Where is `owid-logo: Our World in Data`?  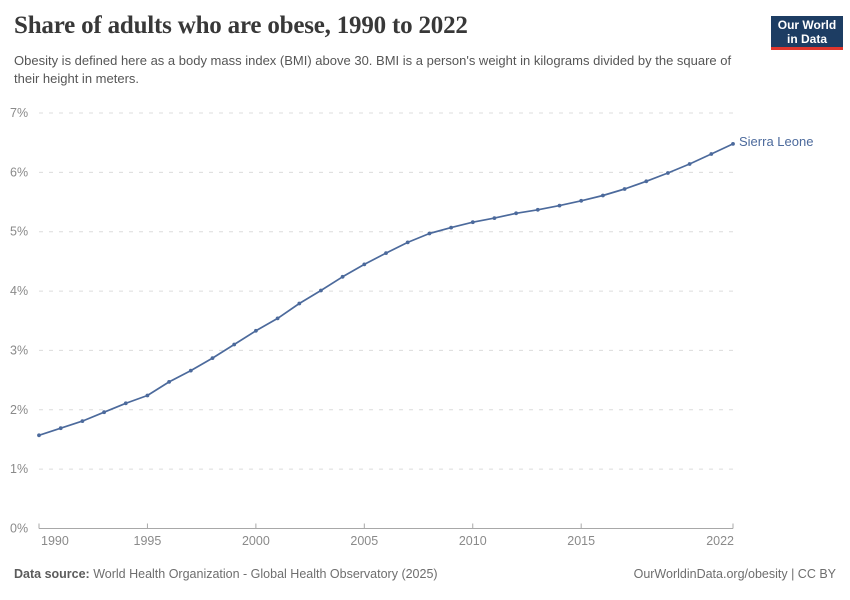
owid-logo: Our World in Data is located at coordinates (807, 33).